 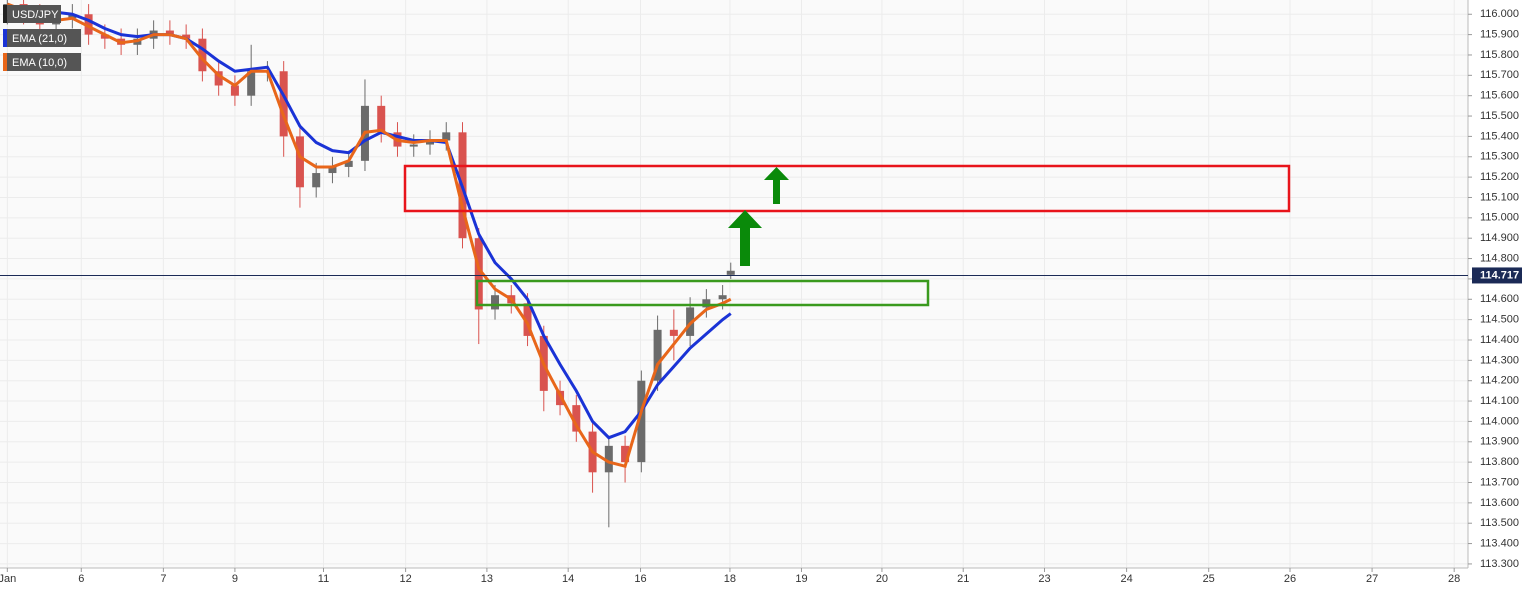 What do you see at coordinates (1499, 55) in the screenshot?
I see `y-tick-label: 115.800` at bounding box center [1499, 55].